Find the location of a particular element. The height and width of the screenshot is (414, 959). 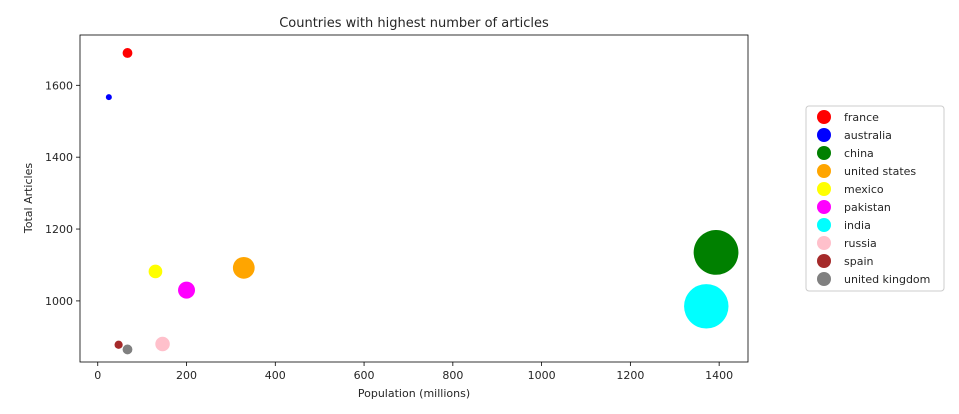

legend-label: pakistan is located at coordinates (867, 207).